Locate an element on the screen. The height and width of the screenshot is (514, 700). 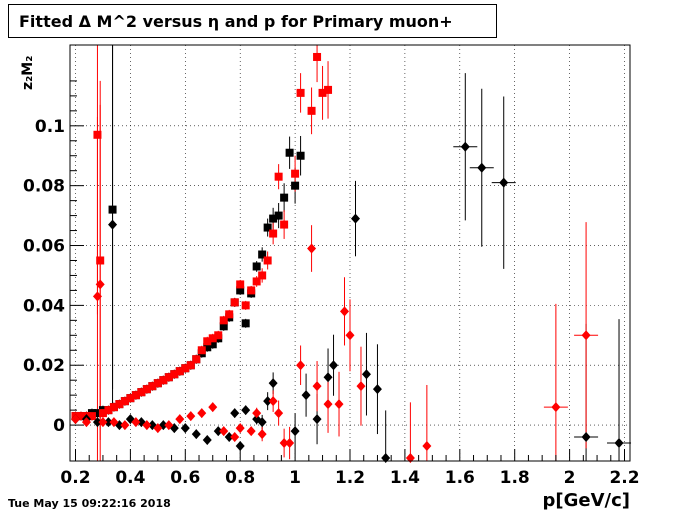
x-tick-label: 1.2 is located at coordinates (350, 478).